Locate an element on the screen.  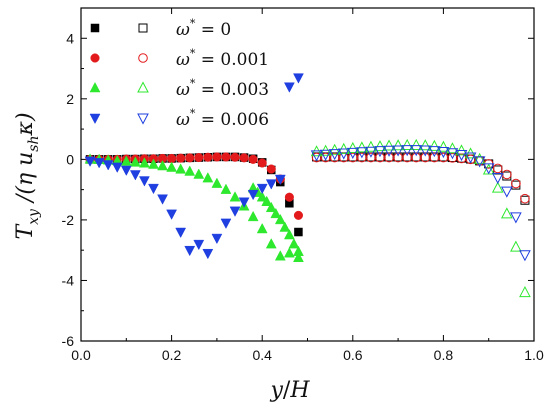
y-axis-title-u-sub: sh is located at coordinates (34, 143).